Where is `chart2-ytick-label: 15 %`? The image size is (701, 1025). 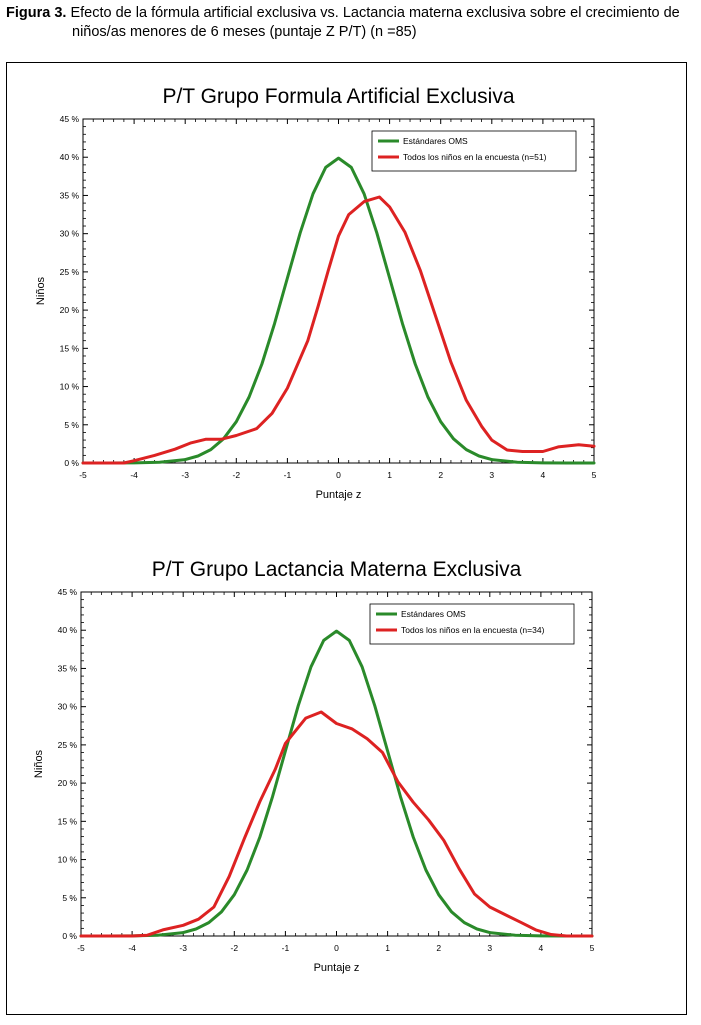 chart2-ytick-label: 15 % is located at coordinates (68, 821).